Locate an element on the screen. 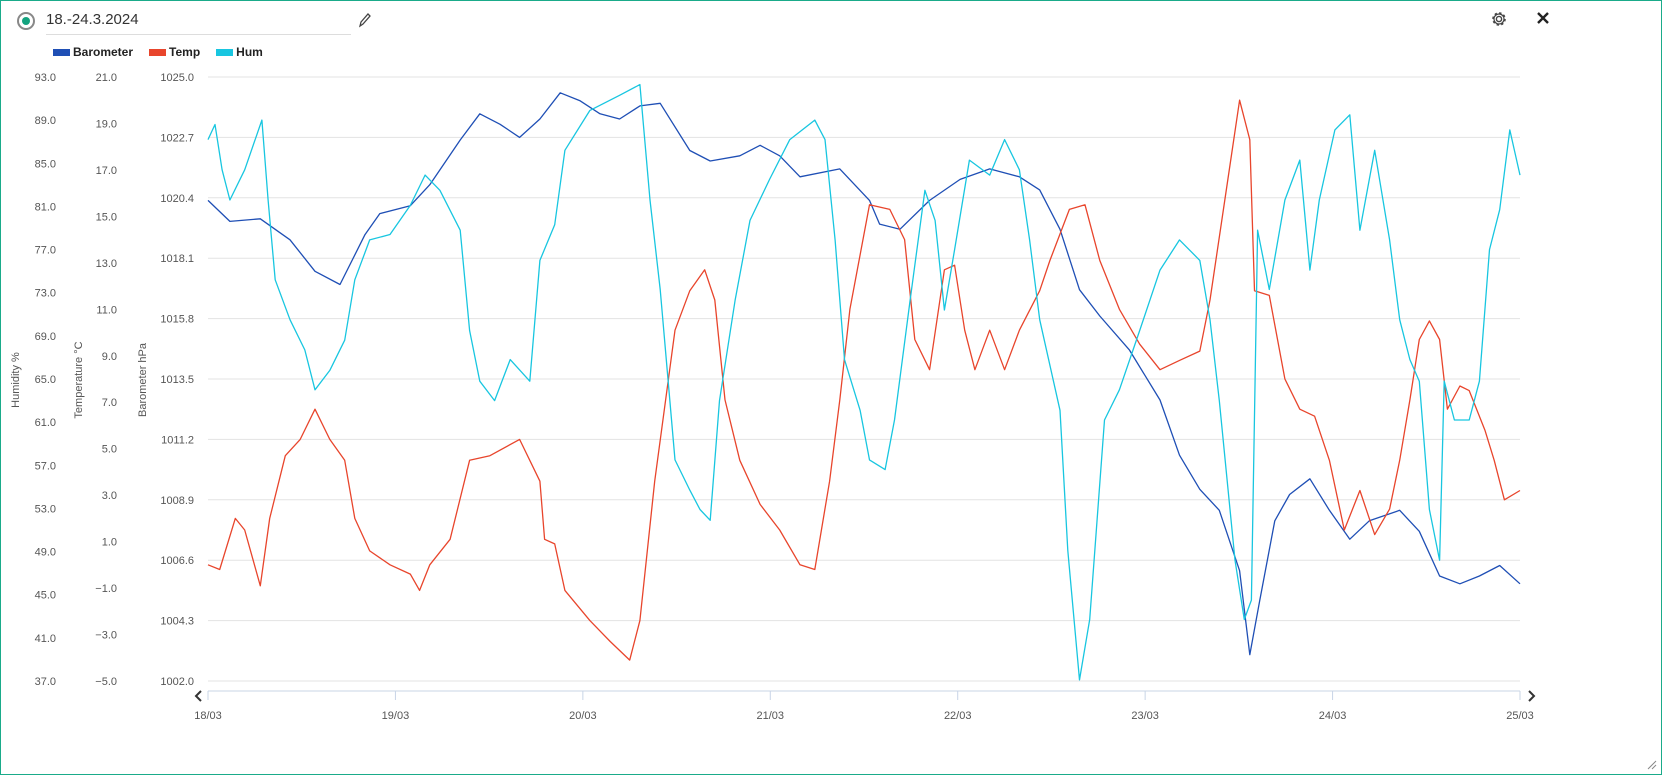 This screenshot has height=775, width=1662. legend-item-temp: Temp is located at coordinates (174, 52).